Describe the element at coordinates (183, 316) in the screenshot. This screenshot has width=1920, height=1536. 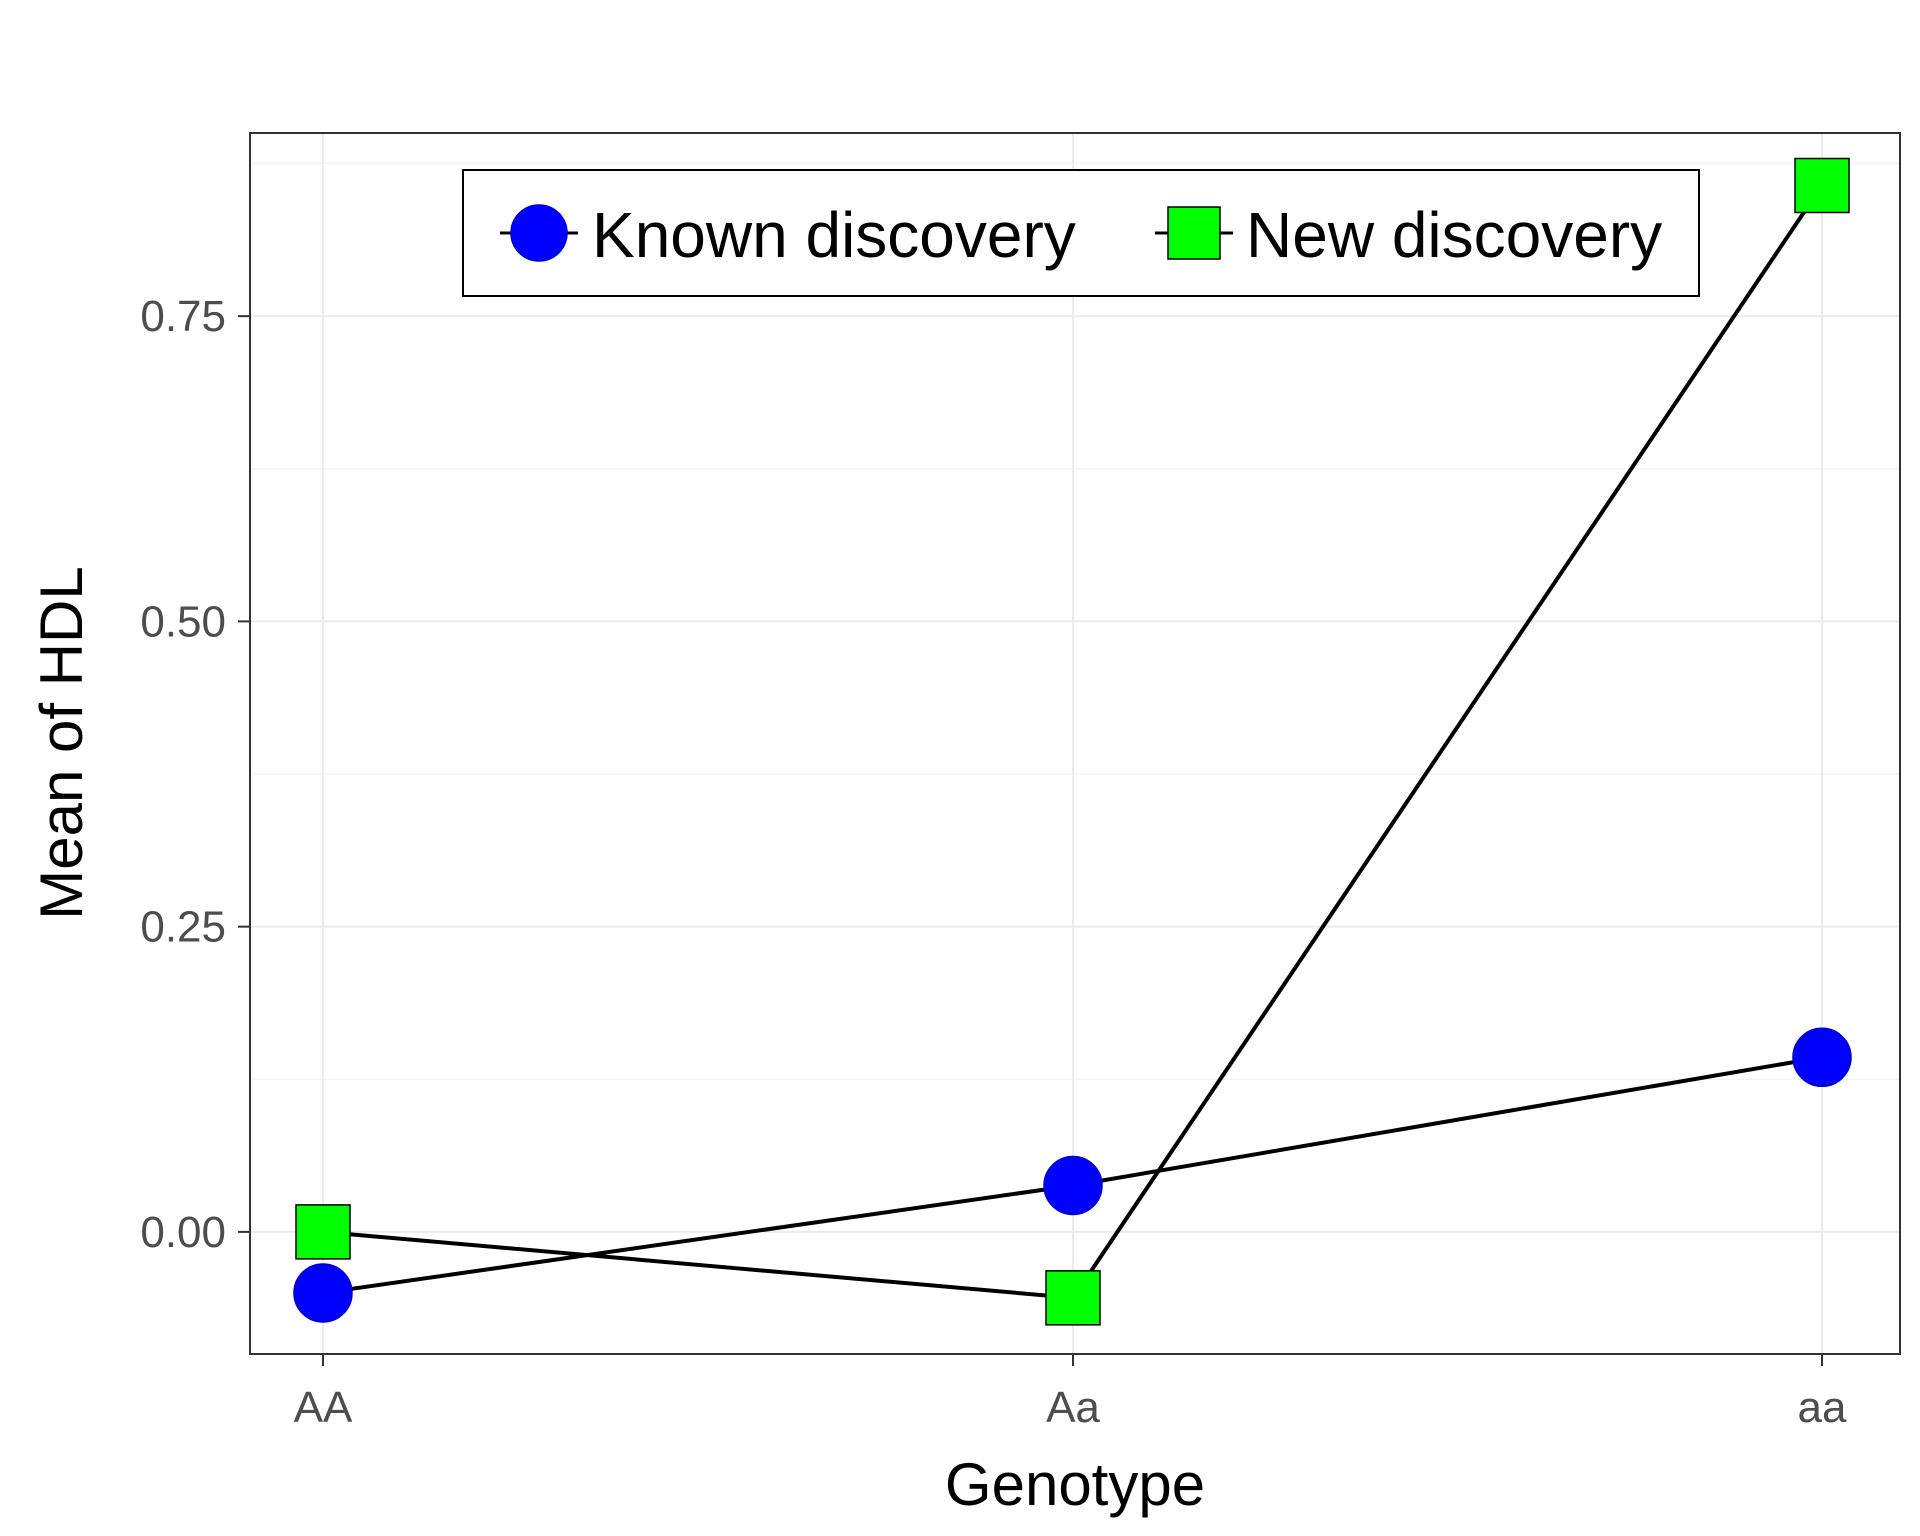
I see `y-tick-label: 0.75` at that location.